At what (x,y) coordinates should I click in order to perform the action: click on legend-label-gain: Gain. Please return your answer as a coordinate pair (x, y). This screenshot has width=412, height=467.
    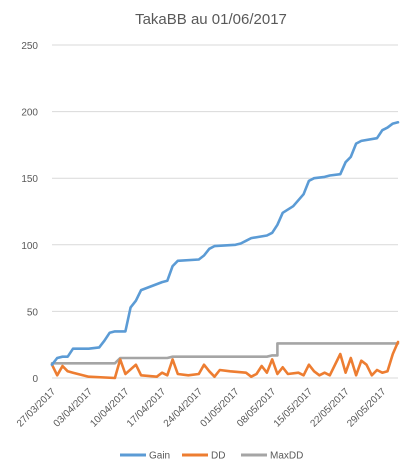
    Looking at the image, I should click on (159, 456).